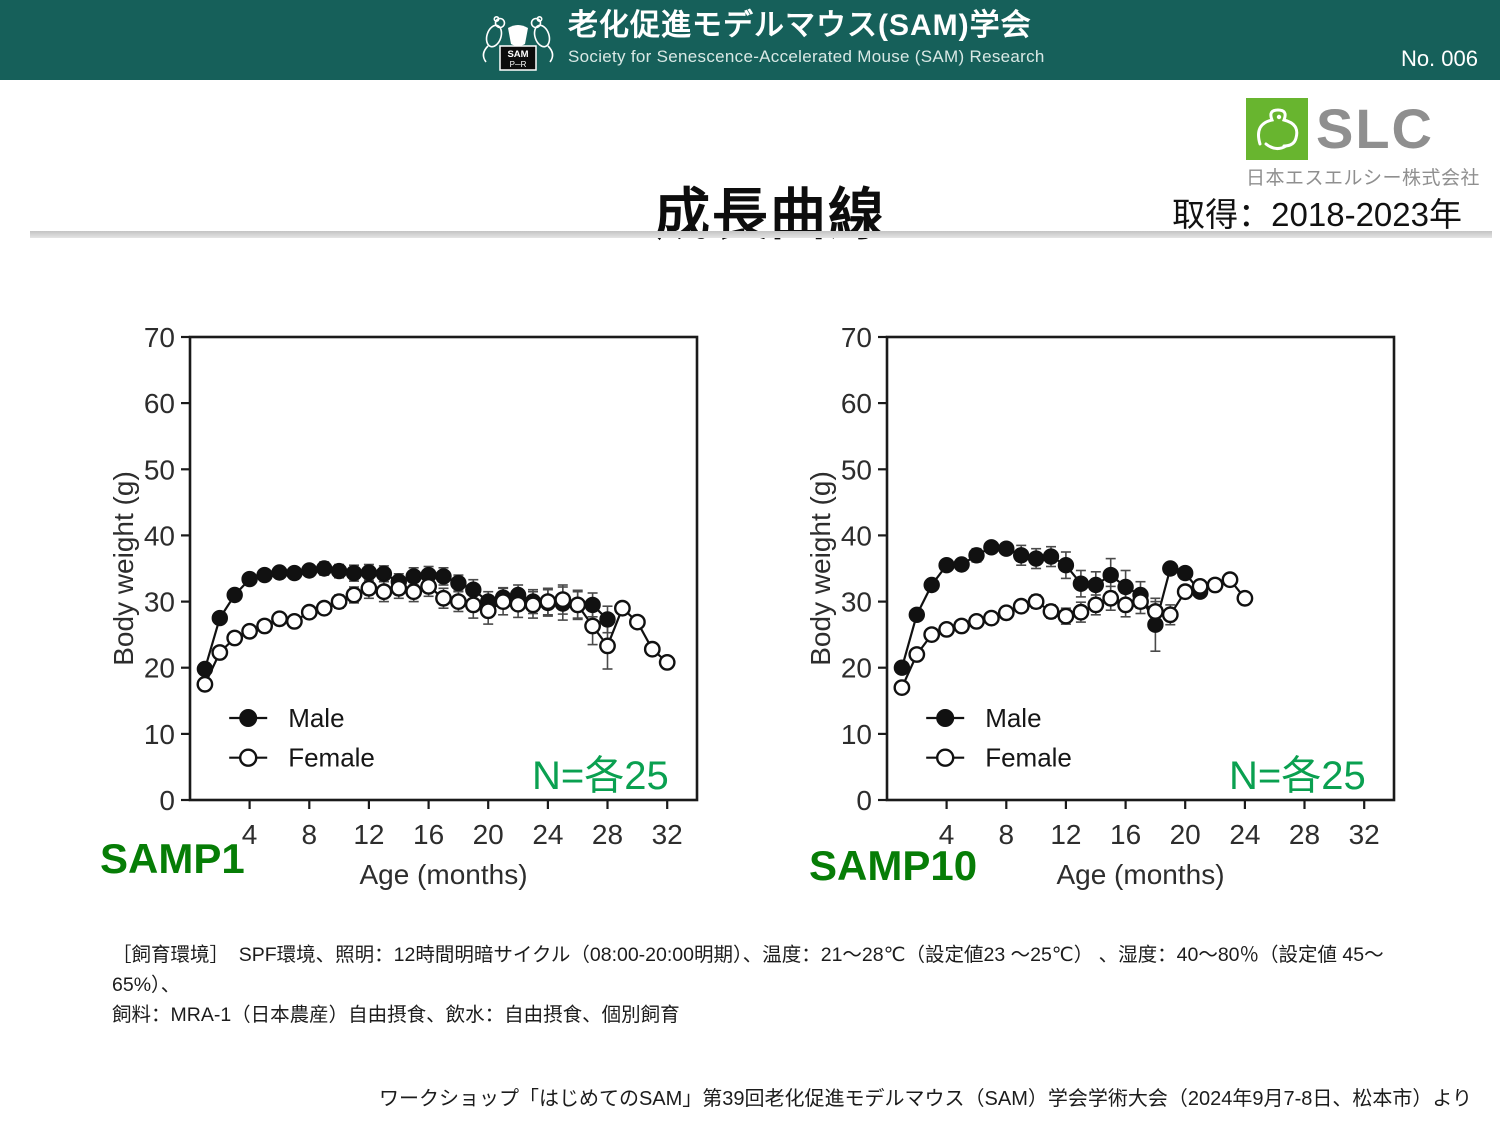 This screenshot has height=1125, width=1500. I want to click on slc-logo: SLC 日本エスエルシー株式会社, so click(1363, 143).